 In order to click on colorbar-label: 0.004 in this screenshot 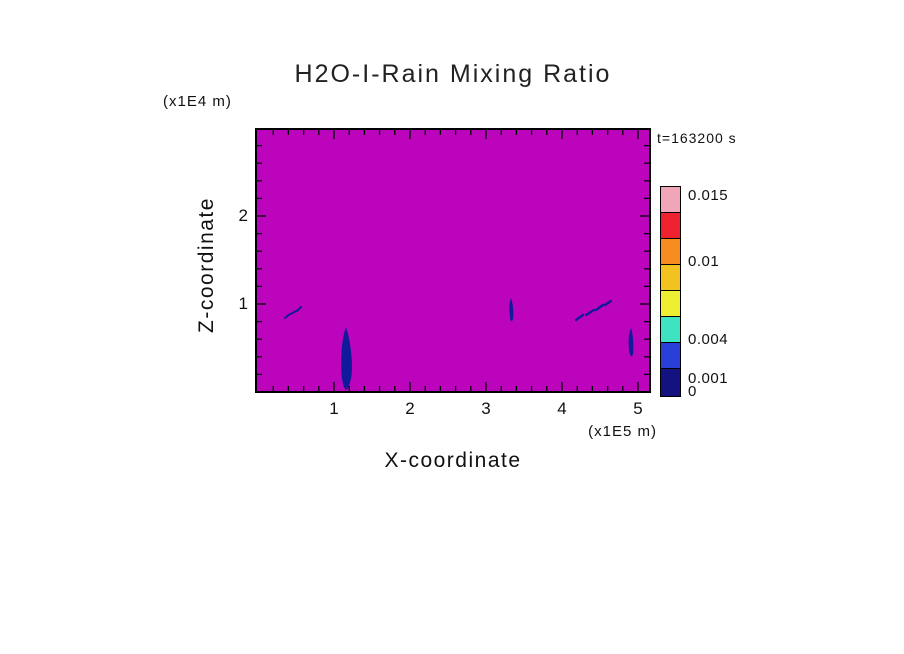, I will do `click(708, 339)`.